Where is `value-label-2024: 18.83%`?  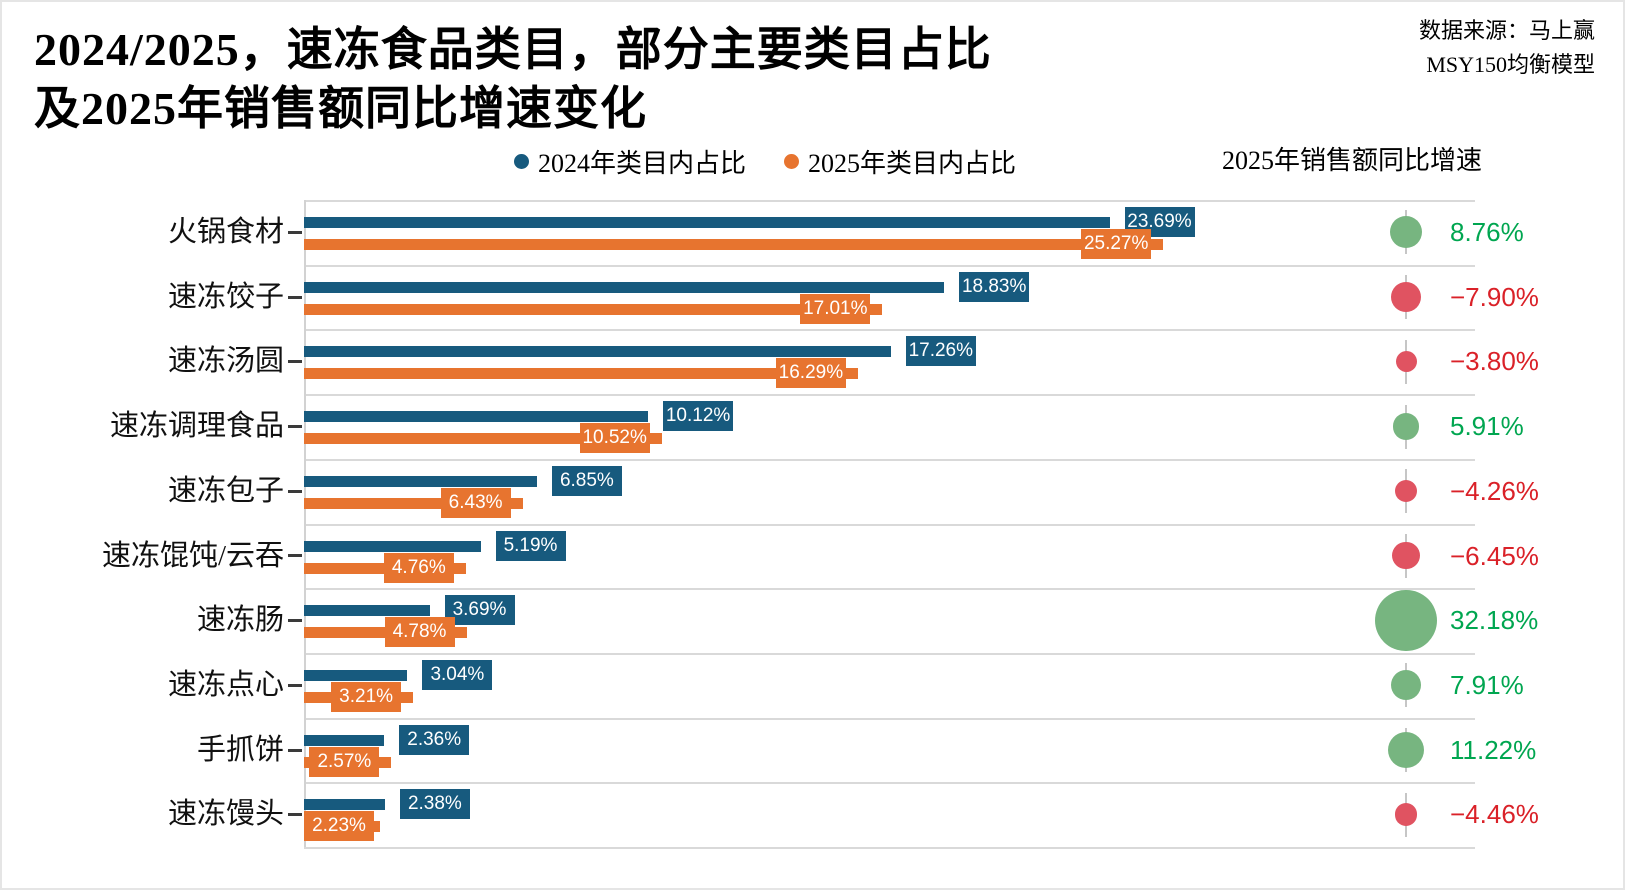
value-label-2024: 18.83% is located at coordinates (994, 286).